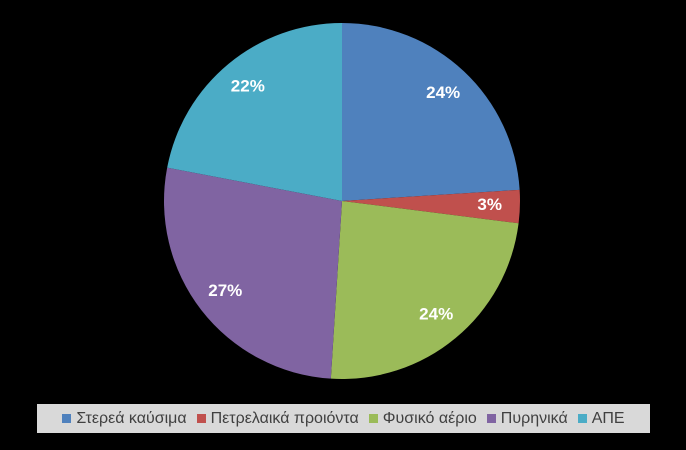 The width and height of the screenshot is (686, 450). I want to click on data-label: 27%, so click(225, 290).